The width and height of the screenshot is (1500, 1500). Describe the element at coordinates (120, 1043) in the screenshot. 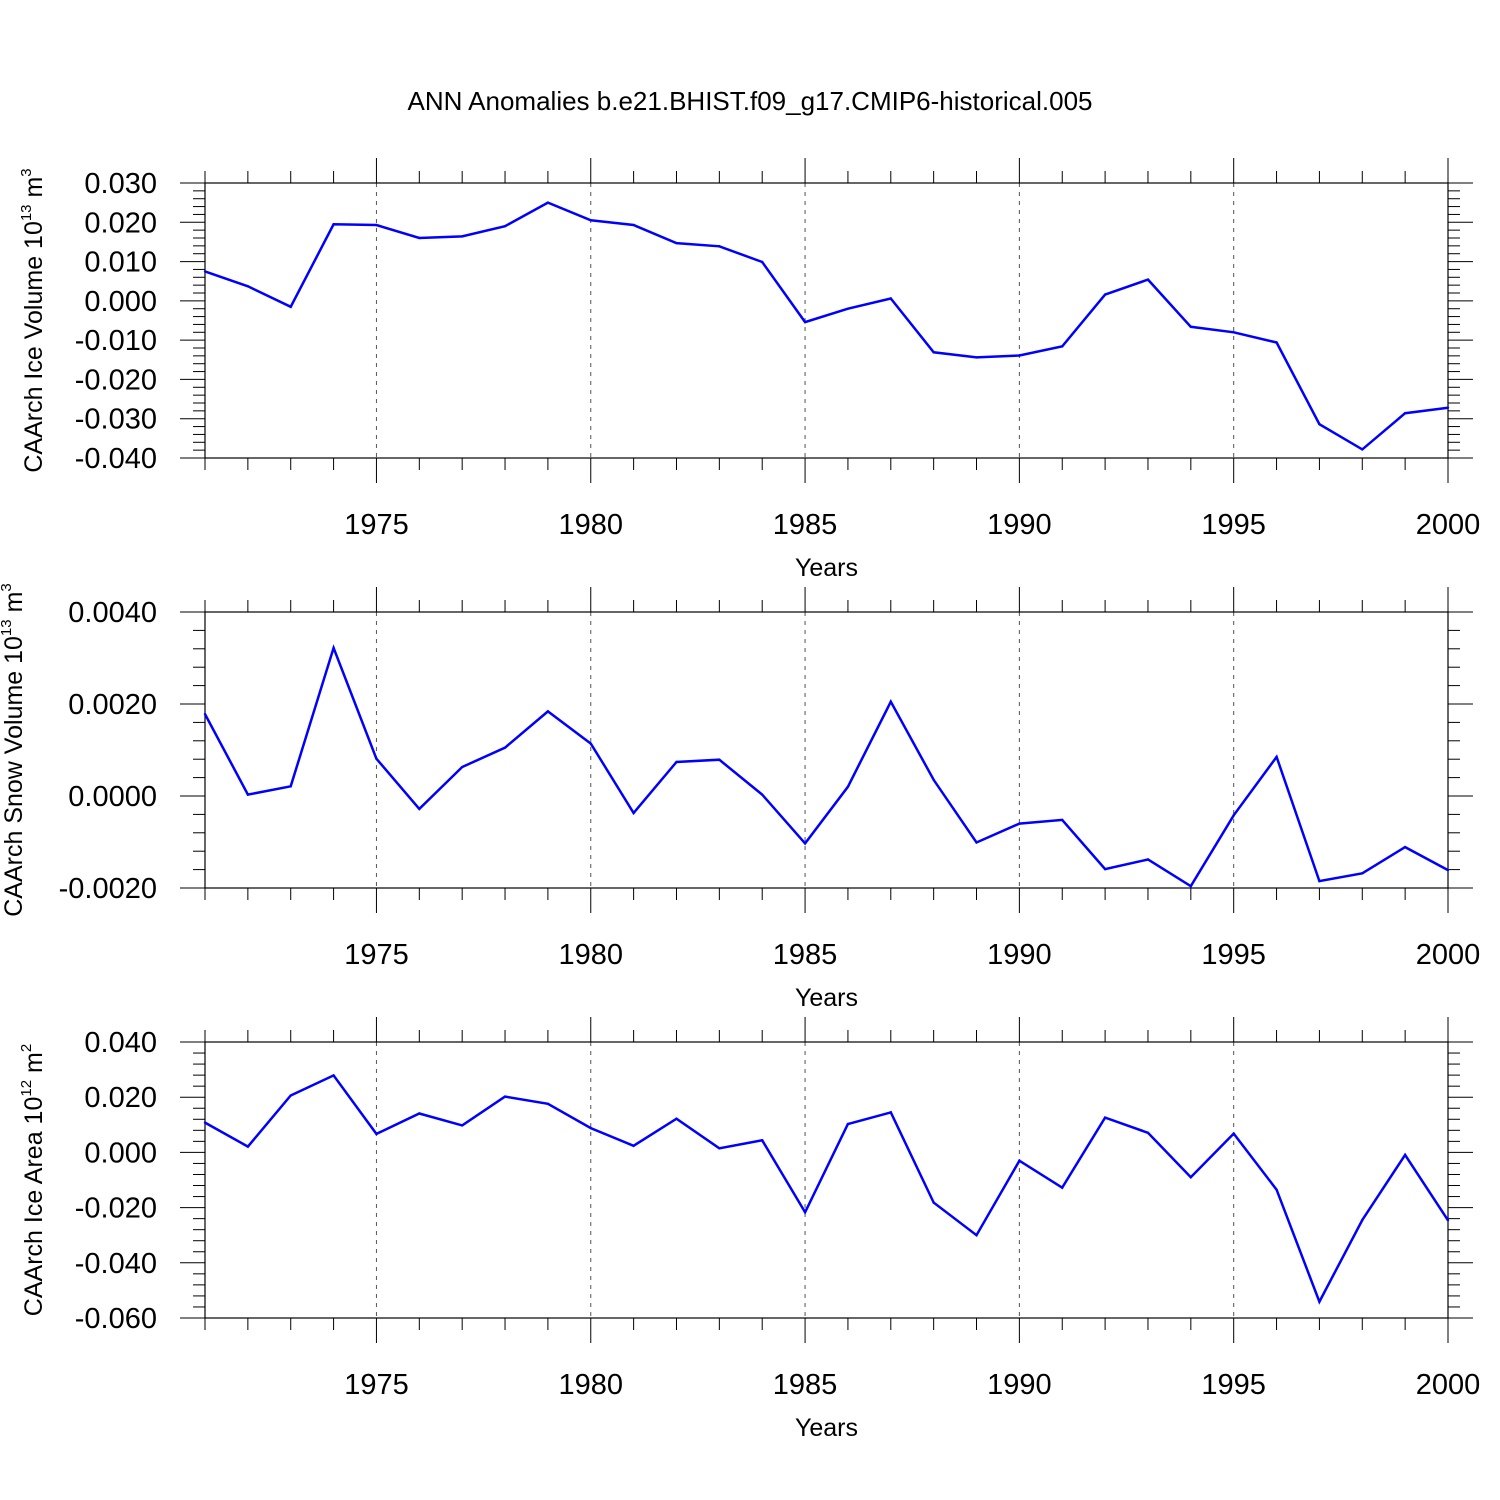

I see `y-tick-label: 0.040` at that location.